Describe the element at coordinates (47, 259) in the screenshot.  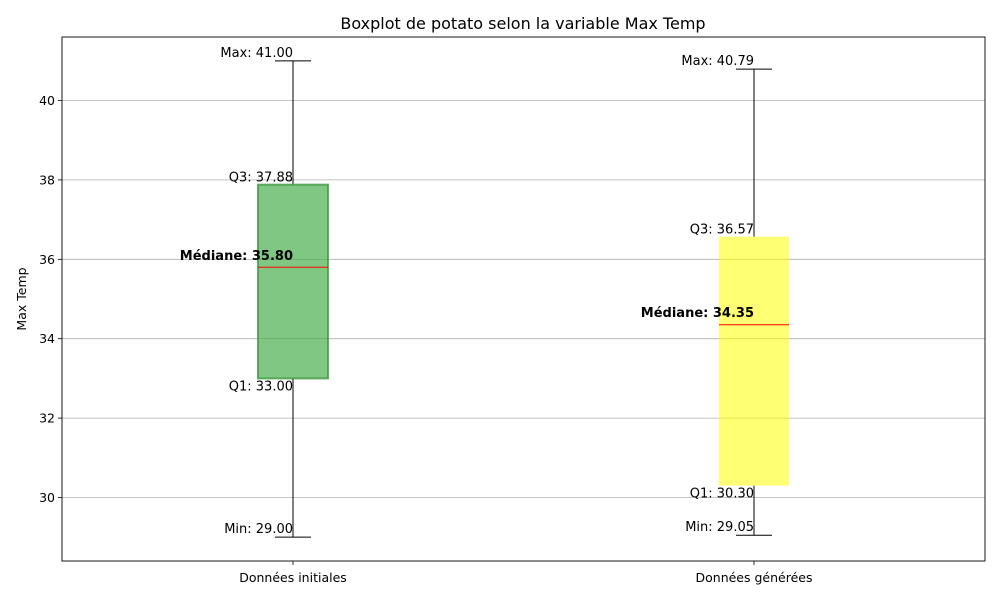
I see `y-tick-label: 36` at that location.